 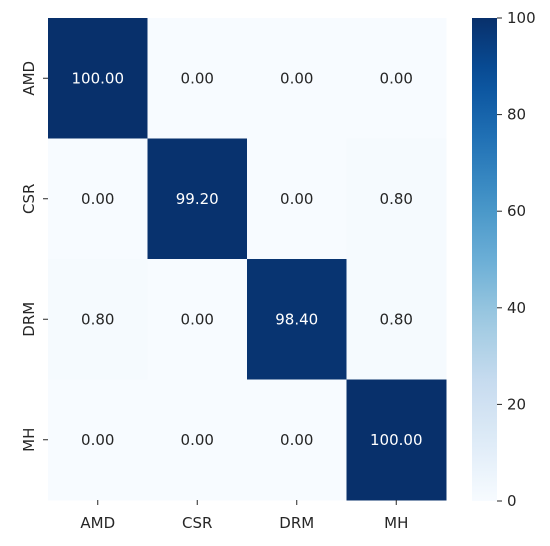 I want to click on colorbar-tick-label: 40, so click(x=516, y=308).